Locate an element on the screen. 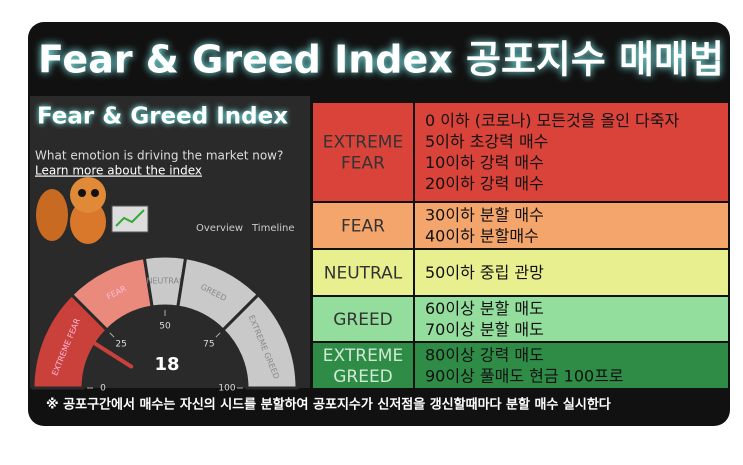  row-line: 40이하 분할매수 is located at coordinates (482, 236).